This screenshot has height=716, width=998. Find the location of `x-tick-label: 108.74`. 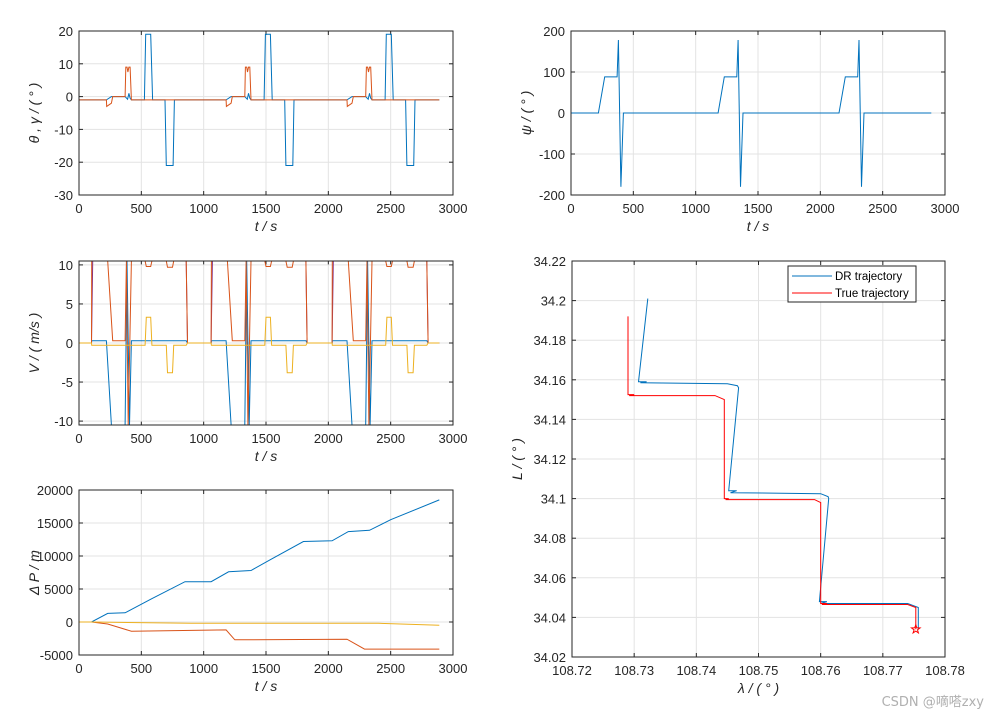

x-tick-label: 108.74 is located at coordinates (696, 670).